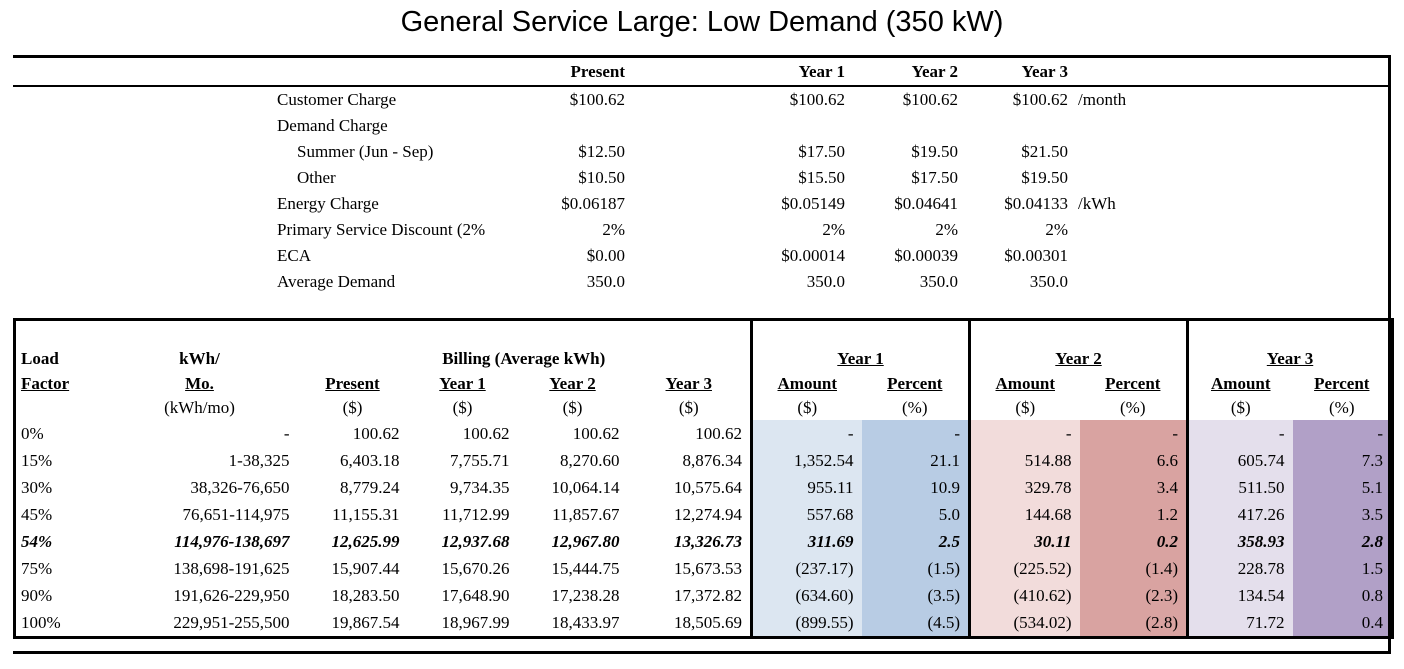 The height and width of the screenshot is (669, 1404). I want to click on rates-header-year1: Year 1, so click(790, 71).